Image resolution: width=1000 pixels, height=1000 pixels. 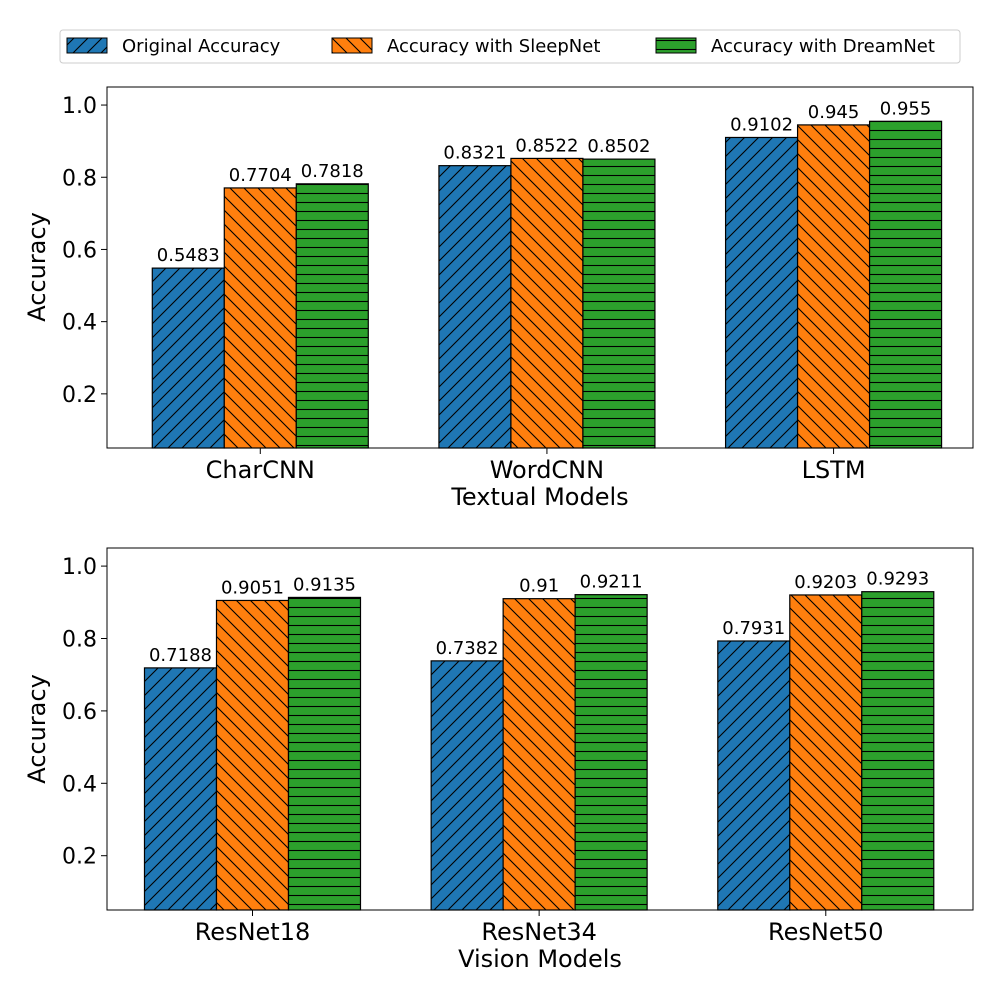 I want to click on textual-x-tick-label: WordCNN, so click(x=547, y=470).